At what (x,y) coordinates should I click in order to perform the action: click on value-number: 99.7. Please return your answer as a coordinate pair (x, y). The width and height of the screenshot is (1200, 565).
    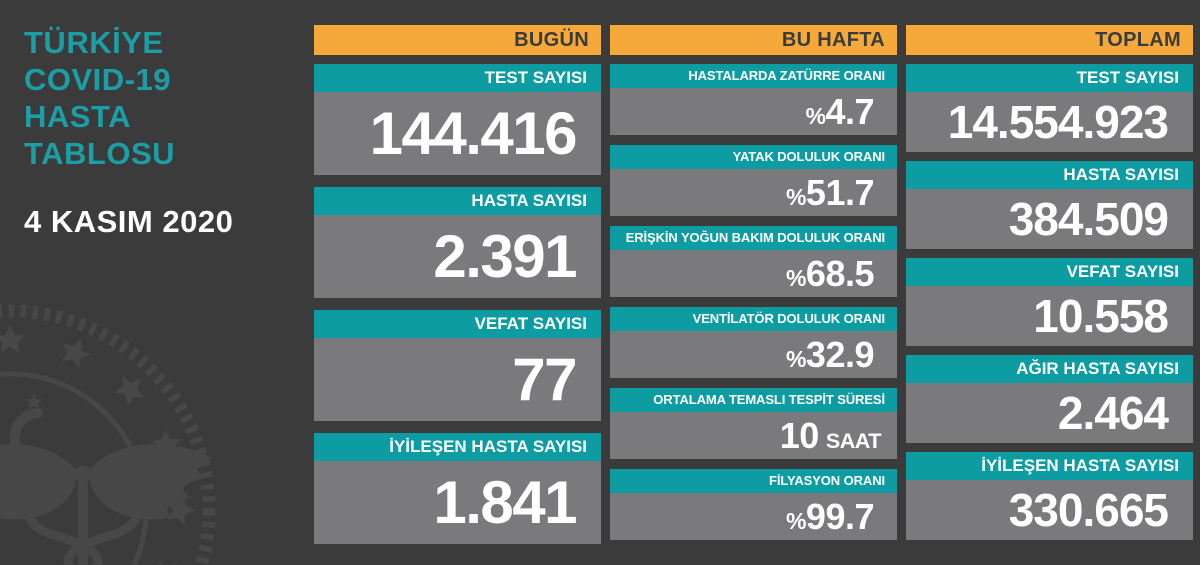
    Looking at the image, I should click on (840, 516).